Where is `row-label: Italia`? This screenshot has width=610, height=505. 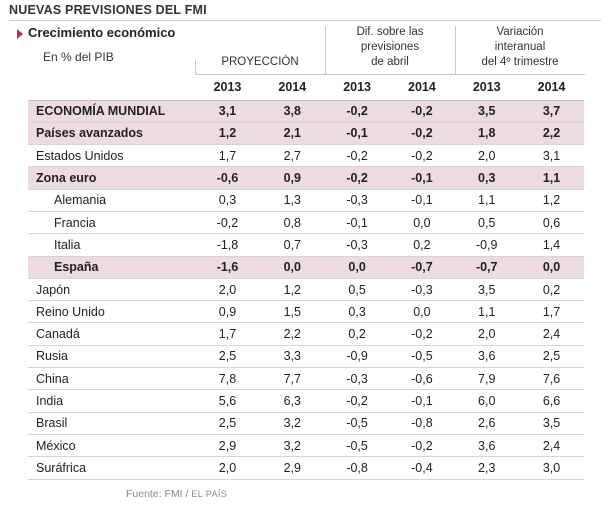
row-label: Italia is located at coordinates (112, 245).